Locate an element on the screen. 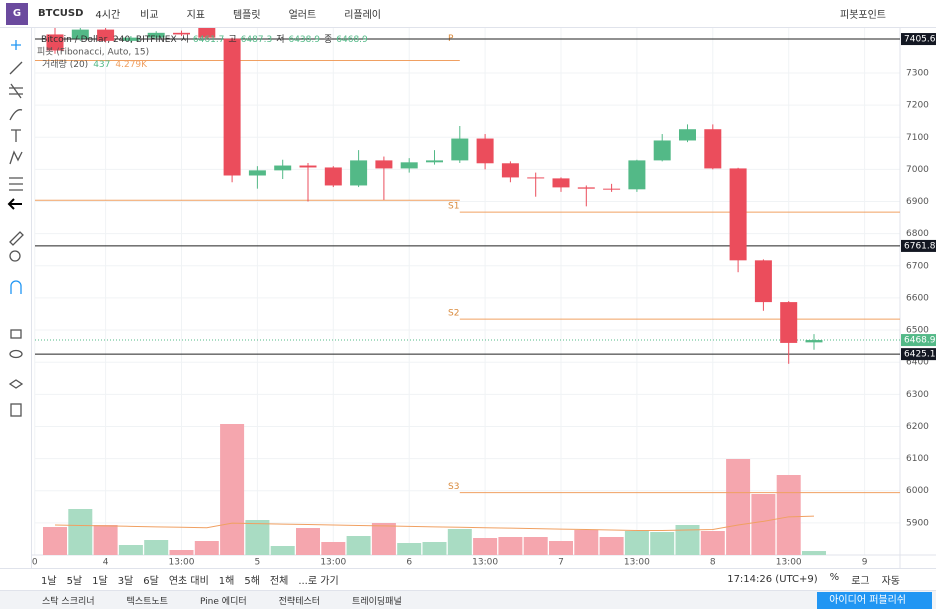  lock-tool is located at coordinates (16, 334).